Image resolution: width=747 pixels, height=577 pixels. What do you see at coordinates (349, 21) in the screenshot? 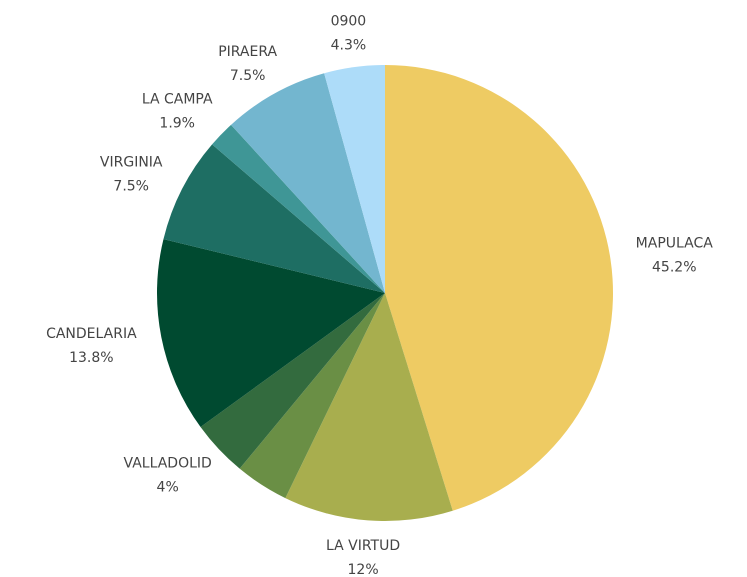
I see `slice-label: 0900` at bounding box center [349, 21].